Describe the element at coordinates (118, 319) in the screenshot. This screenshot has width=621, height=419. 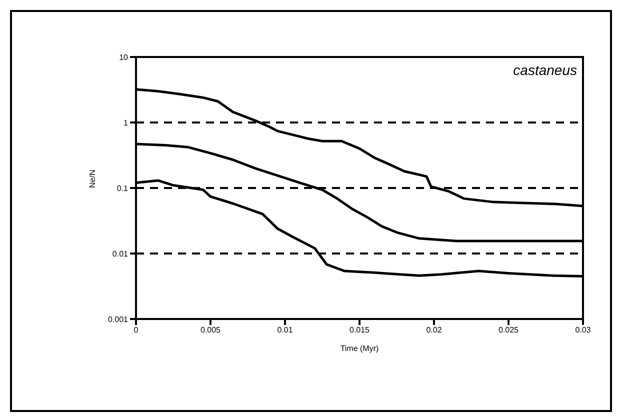
I see `y-tick-label: 0.001` at that location.